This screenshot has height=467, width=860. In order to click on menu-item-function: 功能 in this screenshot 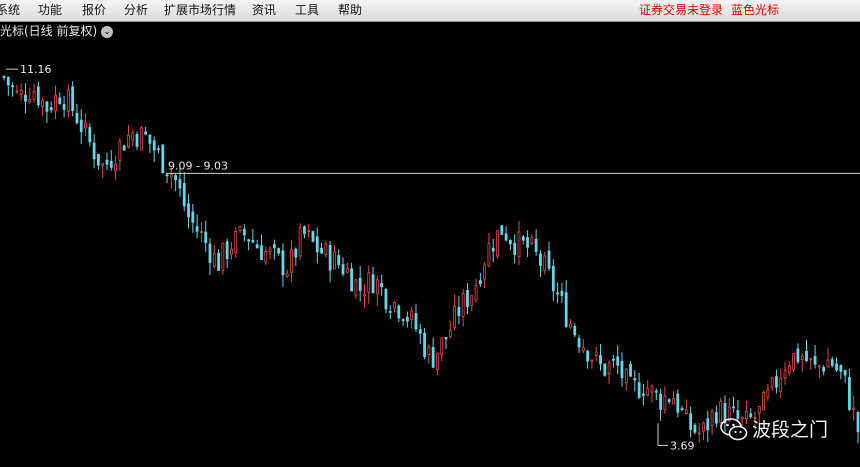, I will do `click(50, 10)`.